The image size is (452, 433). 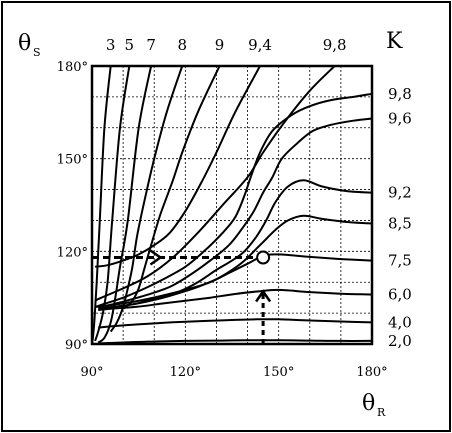 What do you see at coordinates (263, 296) in the screenshot?
I see `vertical-guide-arrow` at bounding box center [263, 296].